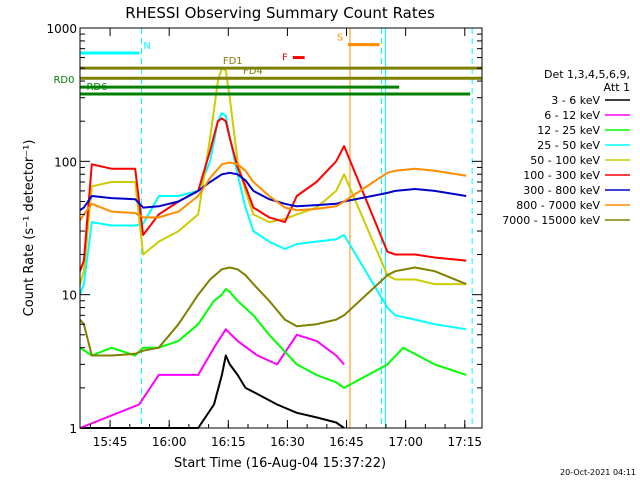 This screenshot has height=480, width=640. I want to click on flag-label: S, so click(340, 38).